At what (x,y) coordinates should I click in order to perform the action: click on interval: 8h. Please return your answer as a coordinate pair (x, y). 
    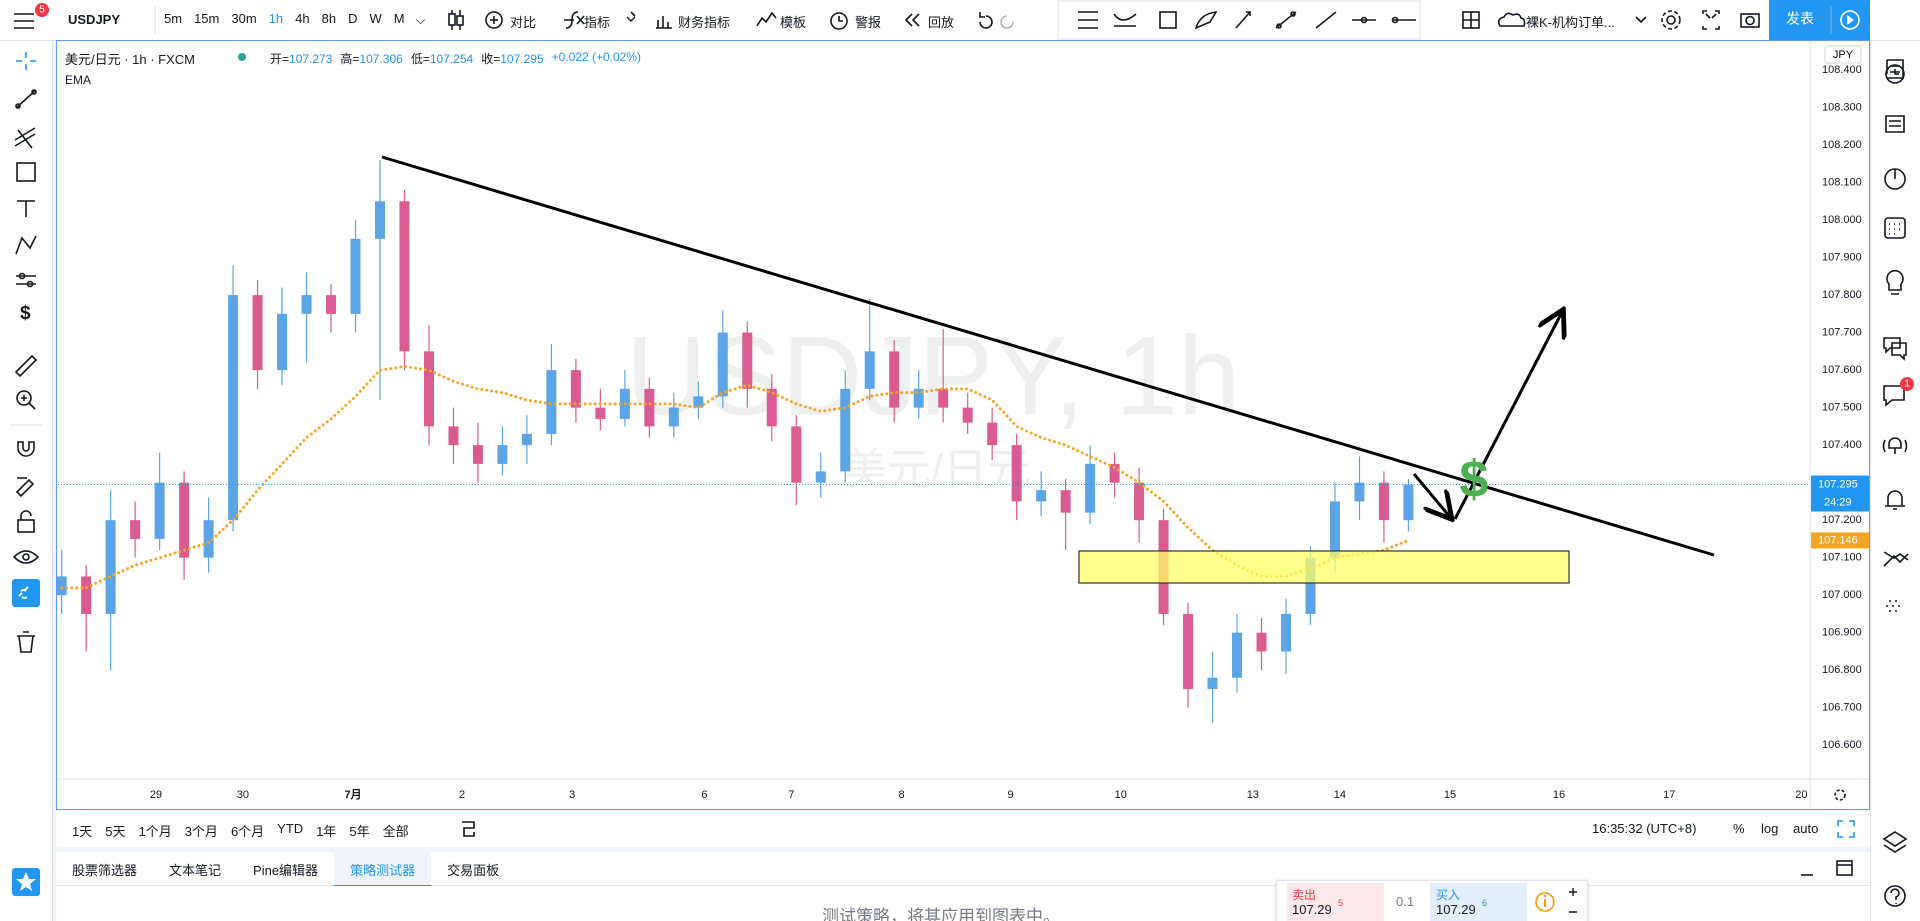
    Looking at the image, I should click on (329, 18).